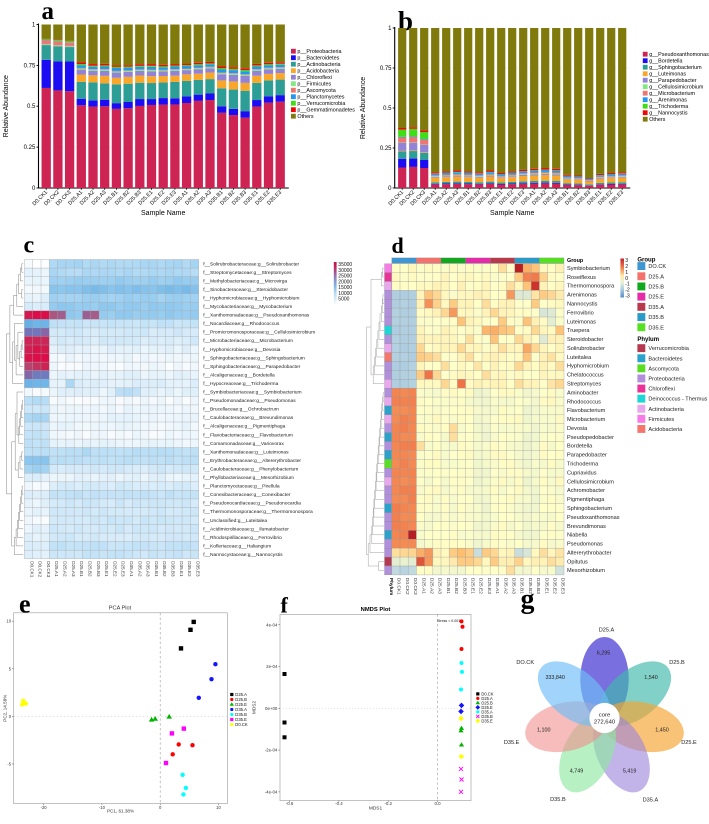  Describe the element at coordinates (555, 678) in the screenshot. I see `svg-text: 333,840` at that location.